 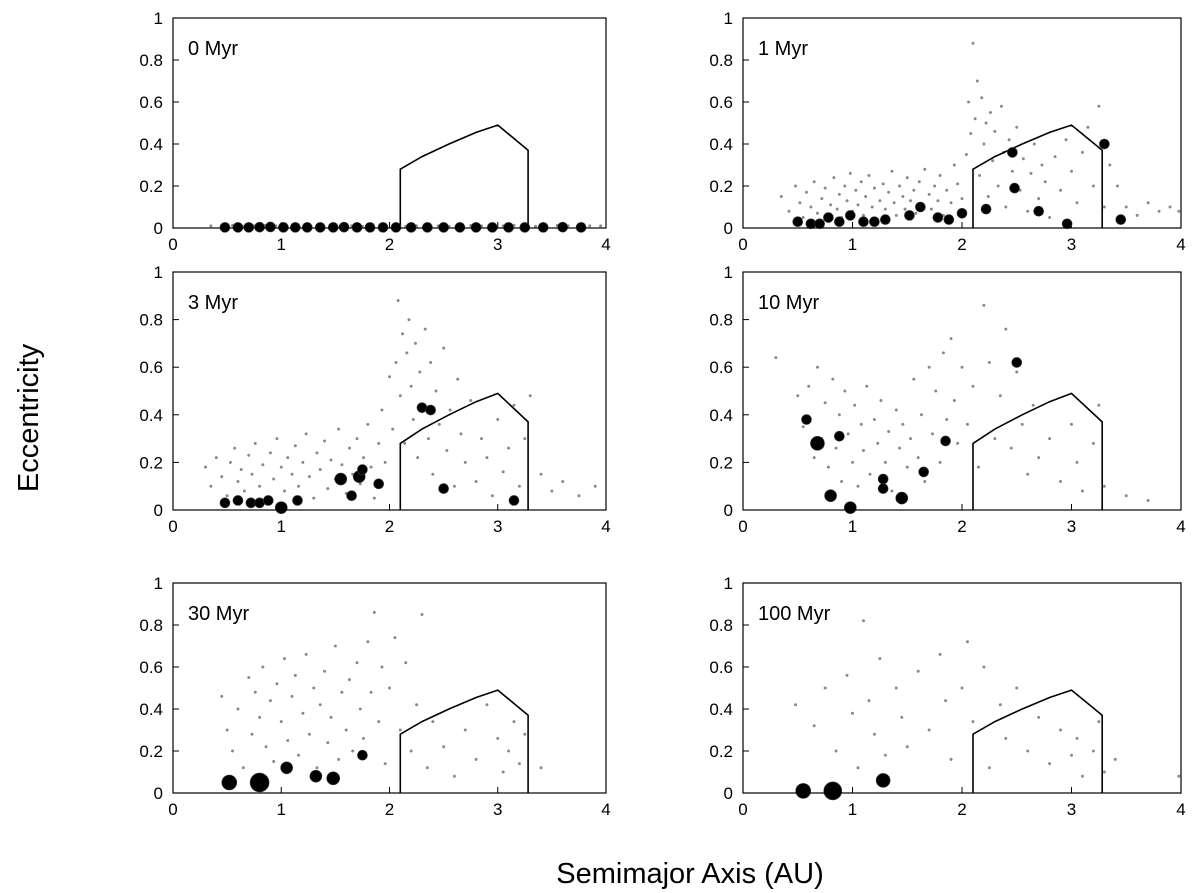 What do you see at coordinates (783, 49) in the screenshot?
I see `panel-title: 1 Myr` at bounding box center [783, 49].